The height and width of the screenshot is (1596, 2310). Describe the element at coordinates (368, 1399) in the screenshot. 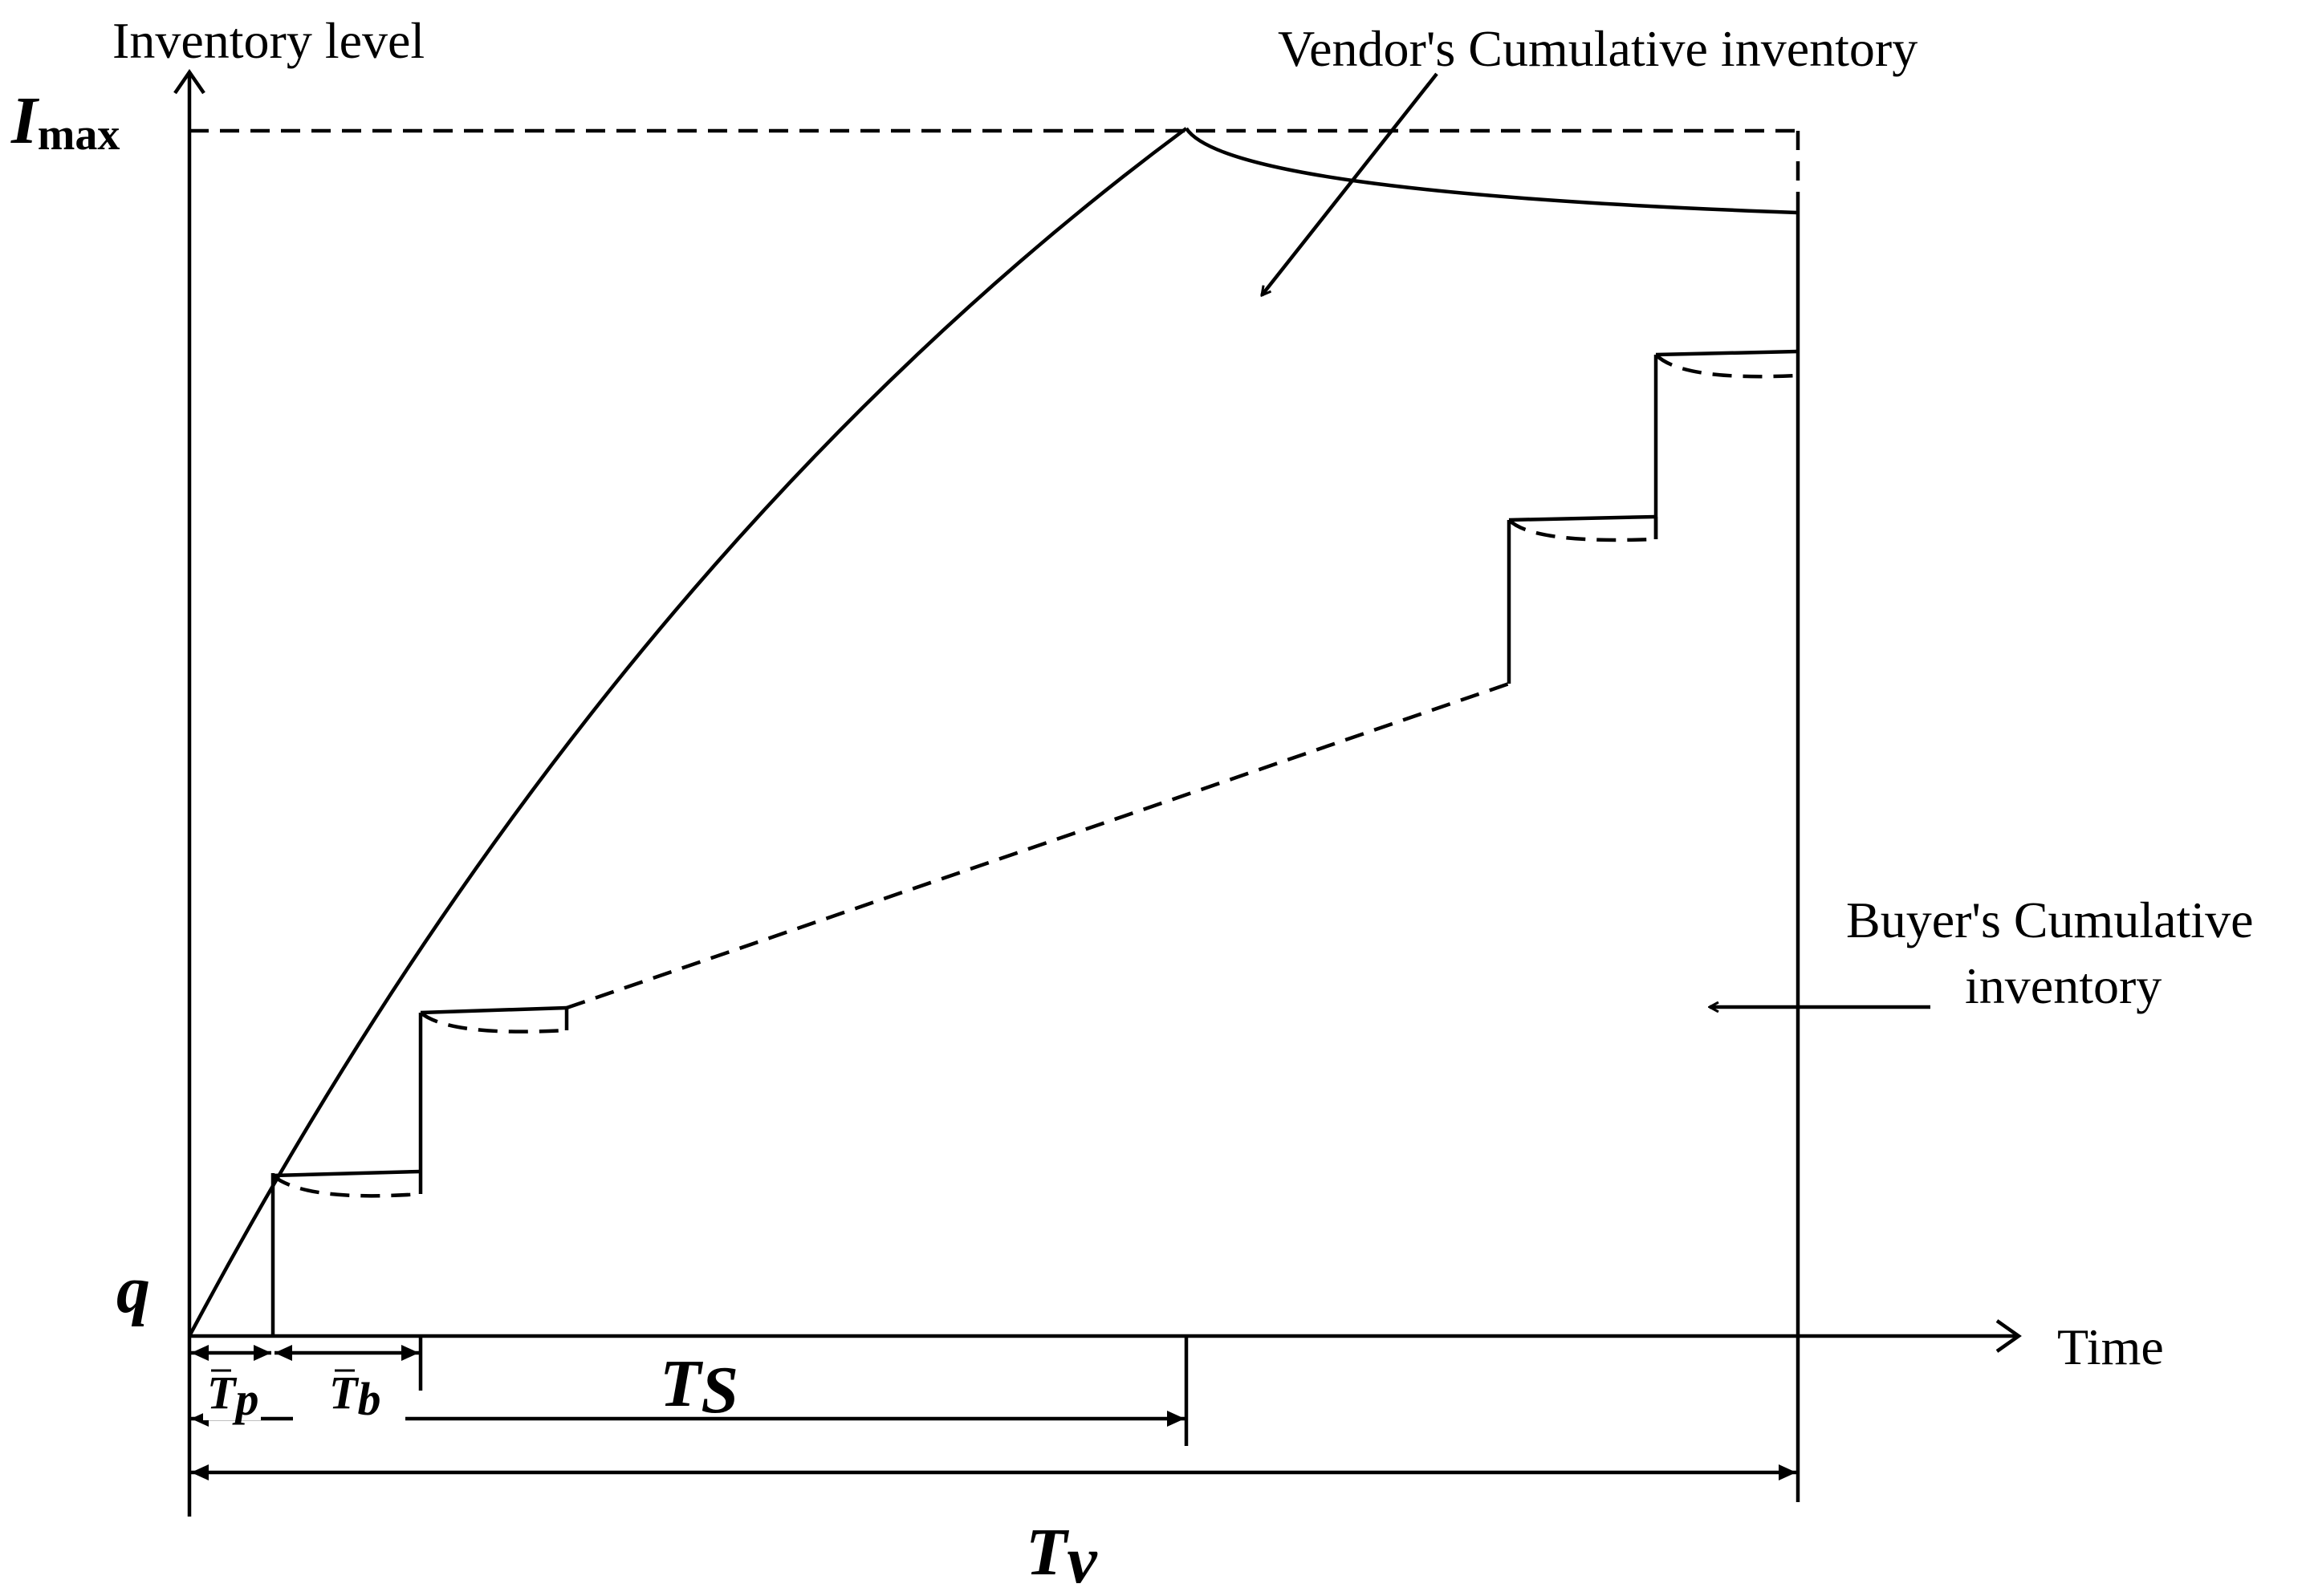

I see `tb-subscript: b` at that location.